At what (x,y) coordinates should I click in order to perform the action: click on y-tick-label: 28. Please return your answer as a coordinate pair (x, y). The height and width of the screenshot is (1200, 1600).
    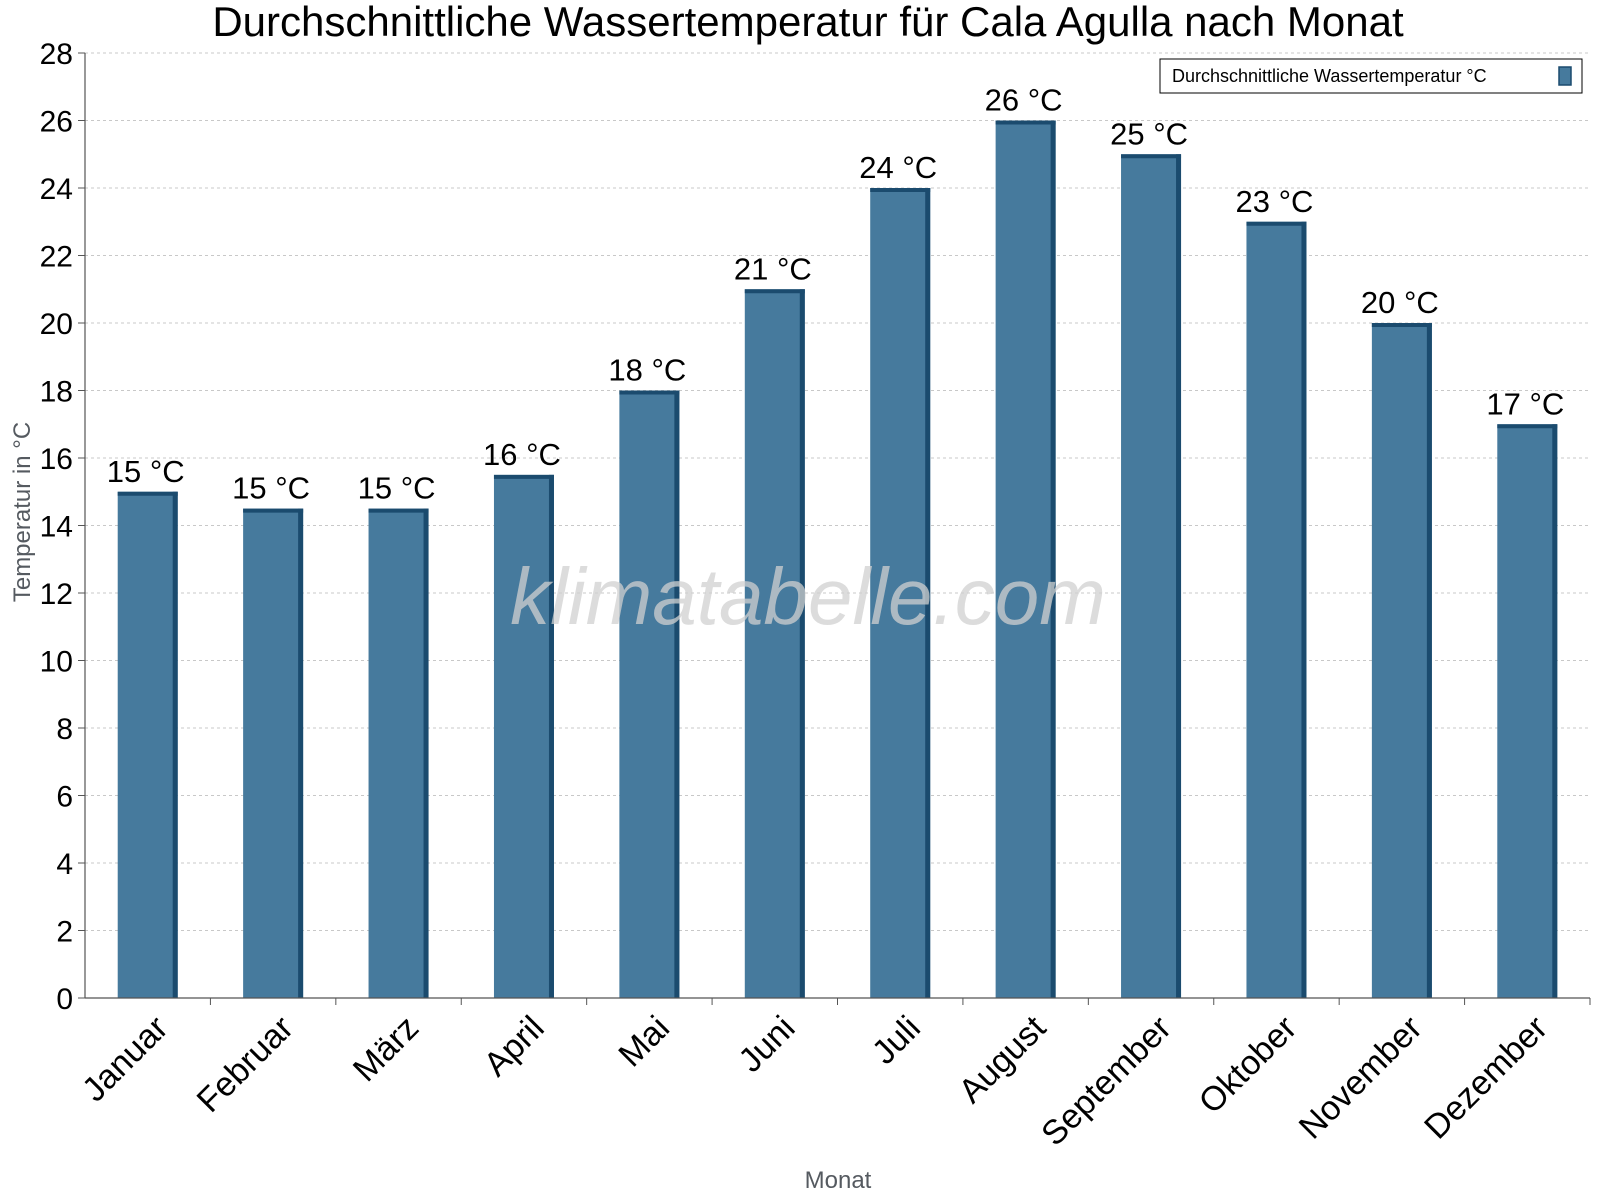
    Looking at the image, I should click on (56, 54).